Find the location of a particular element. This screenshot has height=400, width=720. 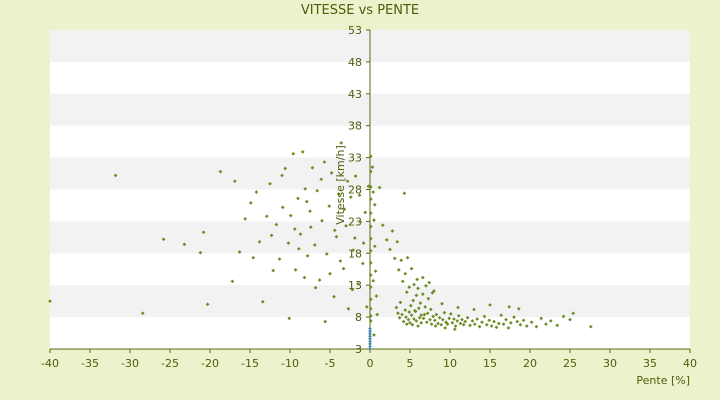

y-tick-label: 23 is located at coordinates (355, 221).